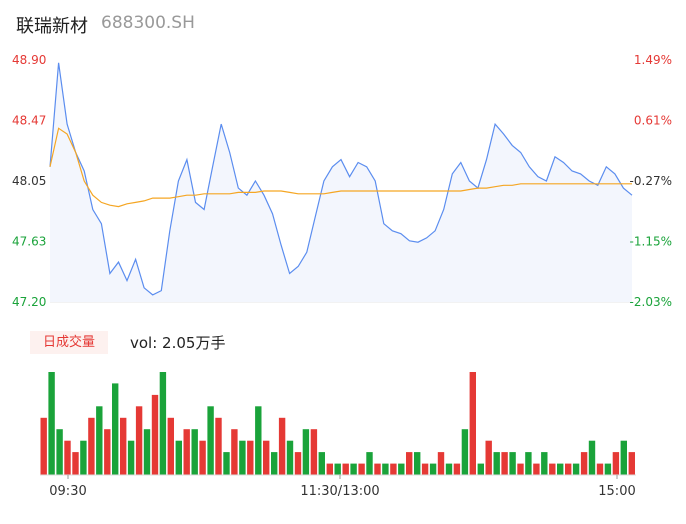  Describe the element at coordinates (29, 181) in the screenshot. I see `y-axis-left-label: 48.05` at that location.